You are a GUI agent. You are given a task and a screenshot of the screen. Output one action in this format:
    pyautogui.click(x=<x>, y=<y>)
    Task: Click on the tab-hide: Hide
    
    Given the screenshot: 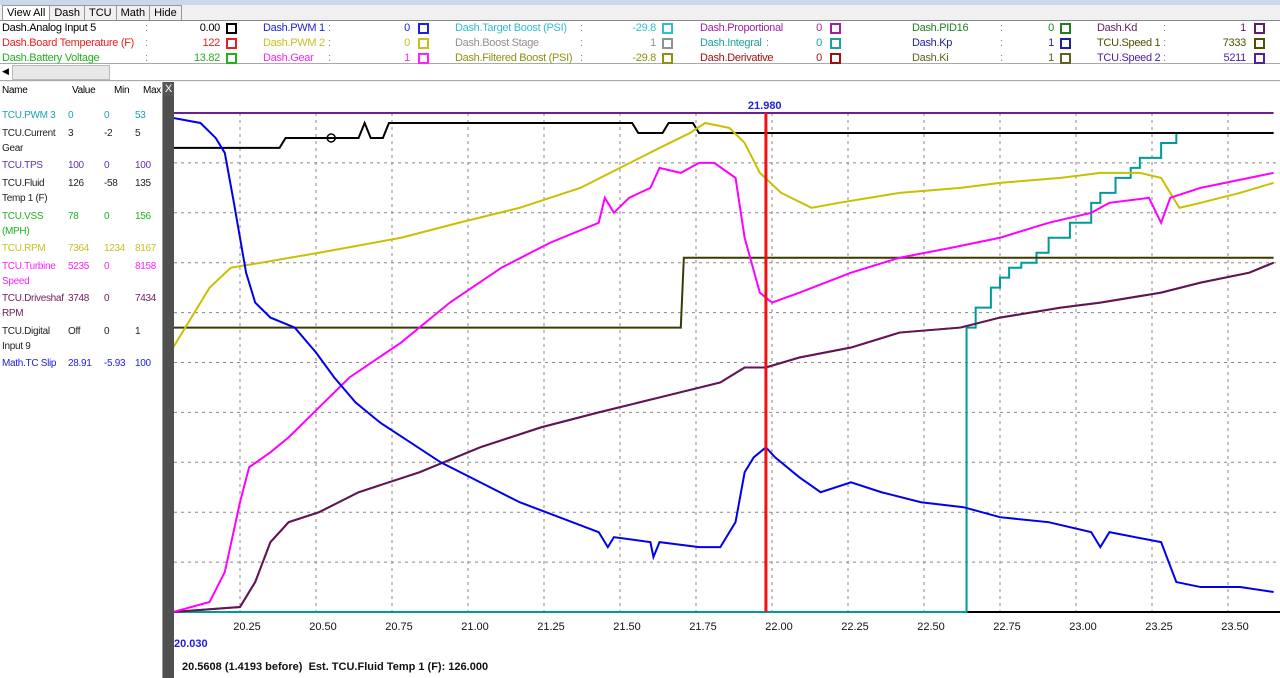 What is the action you would take?
    pyautogui.click(x=165, y=13)
    